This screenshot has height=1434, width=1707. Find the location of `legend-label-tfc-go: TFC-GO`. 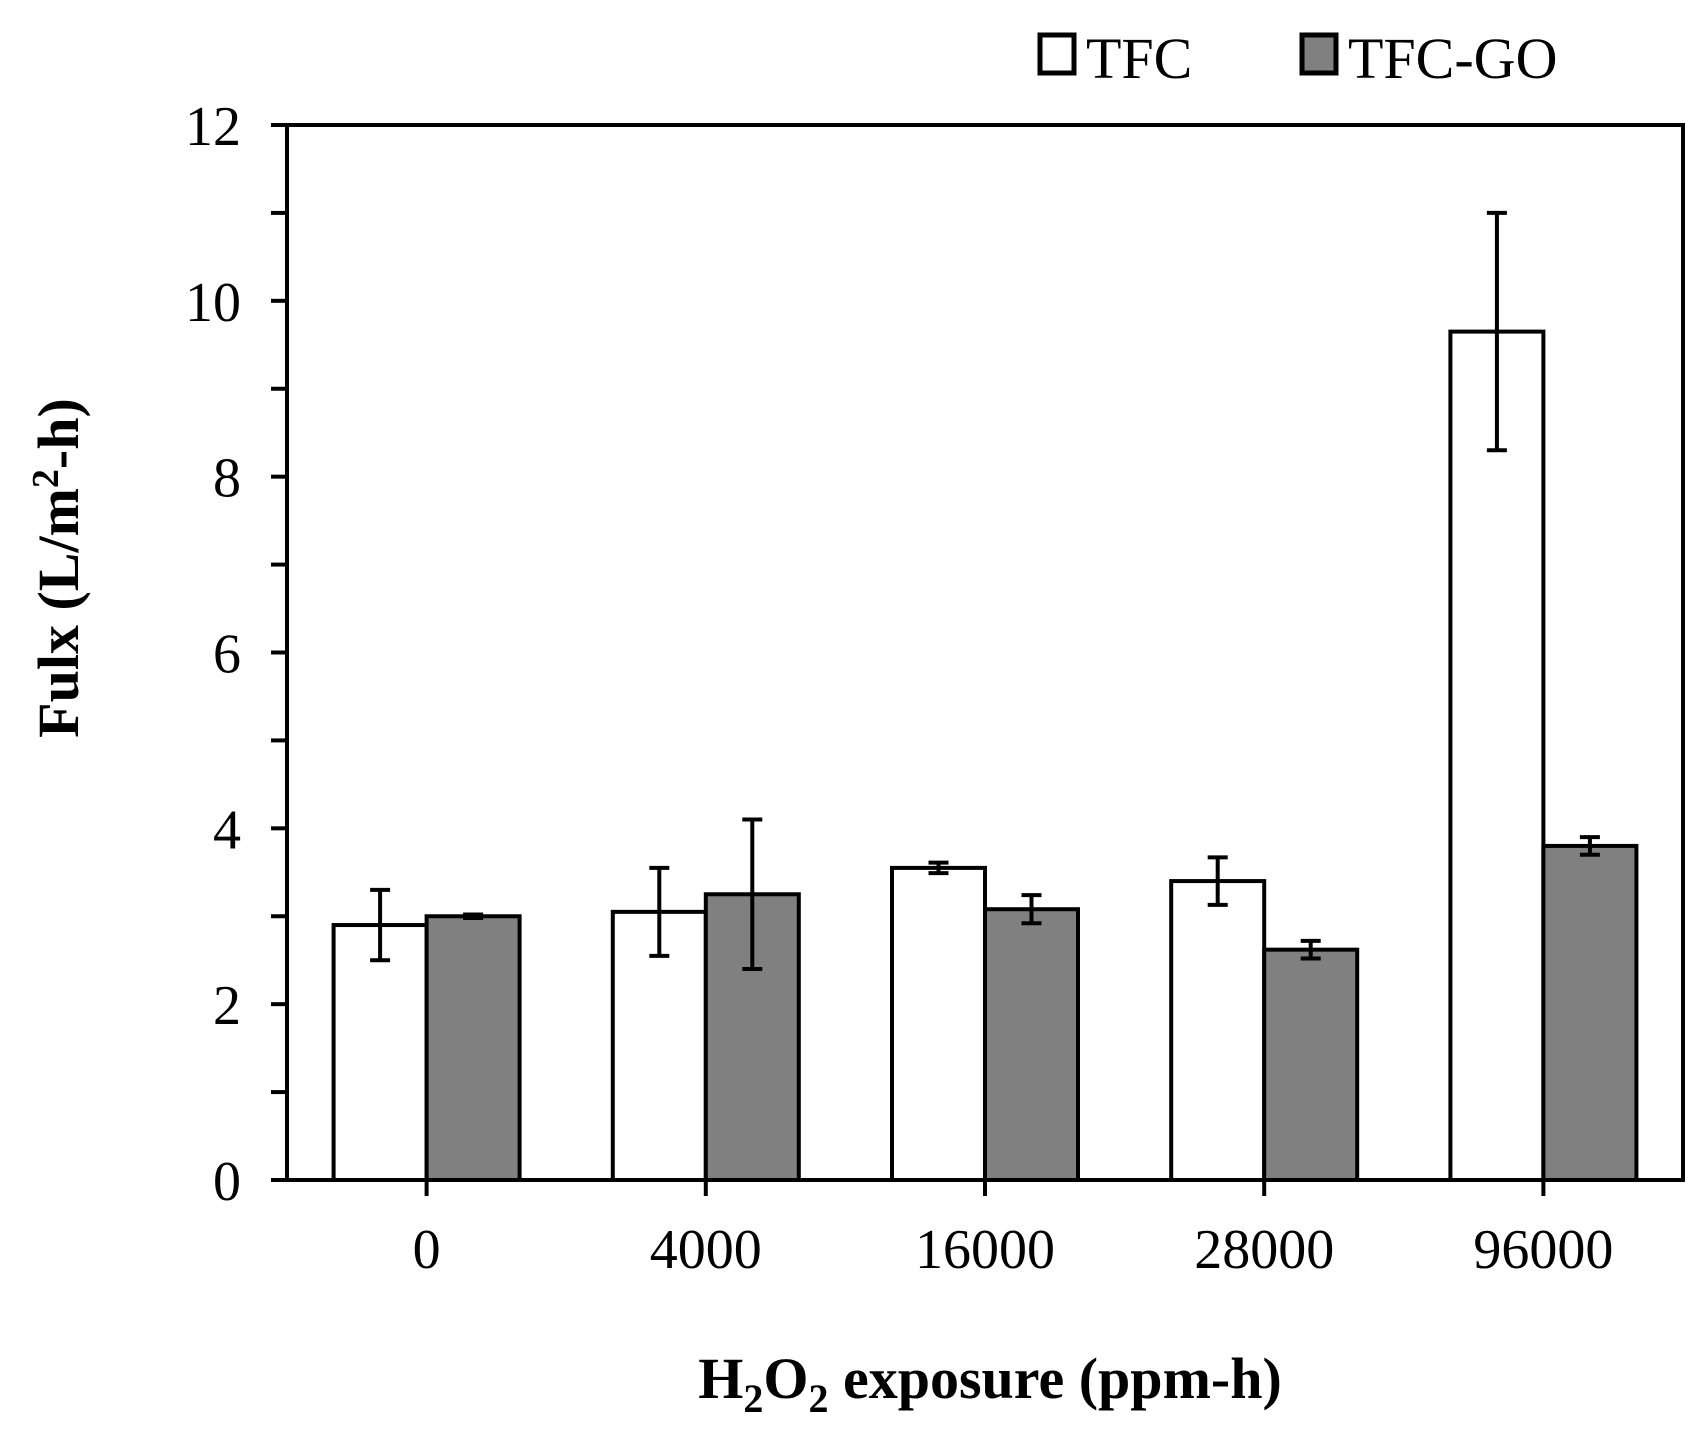

legend-label-tfc-go: TFC-GO is located at coordinates (1452, 58).